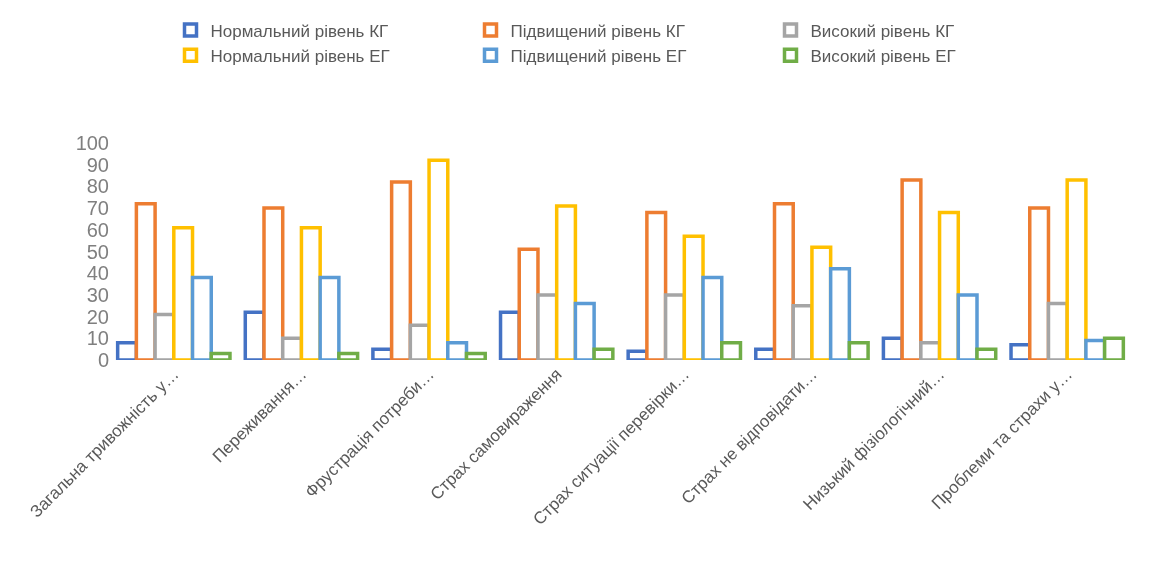 Image resolution: width=1171 pixels, height=585 pixels. I want to click on legend-label: Високий рівень КГ, so click(882, 31).